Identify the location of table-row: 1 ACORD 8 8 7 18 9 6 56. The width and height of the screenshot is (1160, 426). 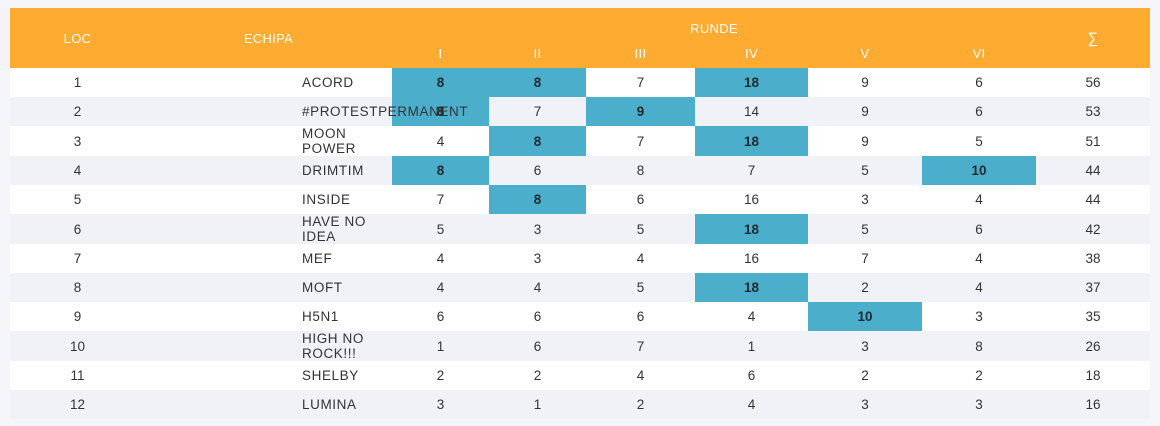
(580, 82).